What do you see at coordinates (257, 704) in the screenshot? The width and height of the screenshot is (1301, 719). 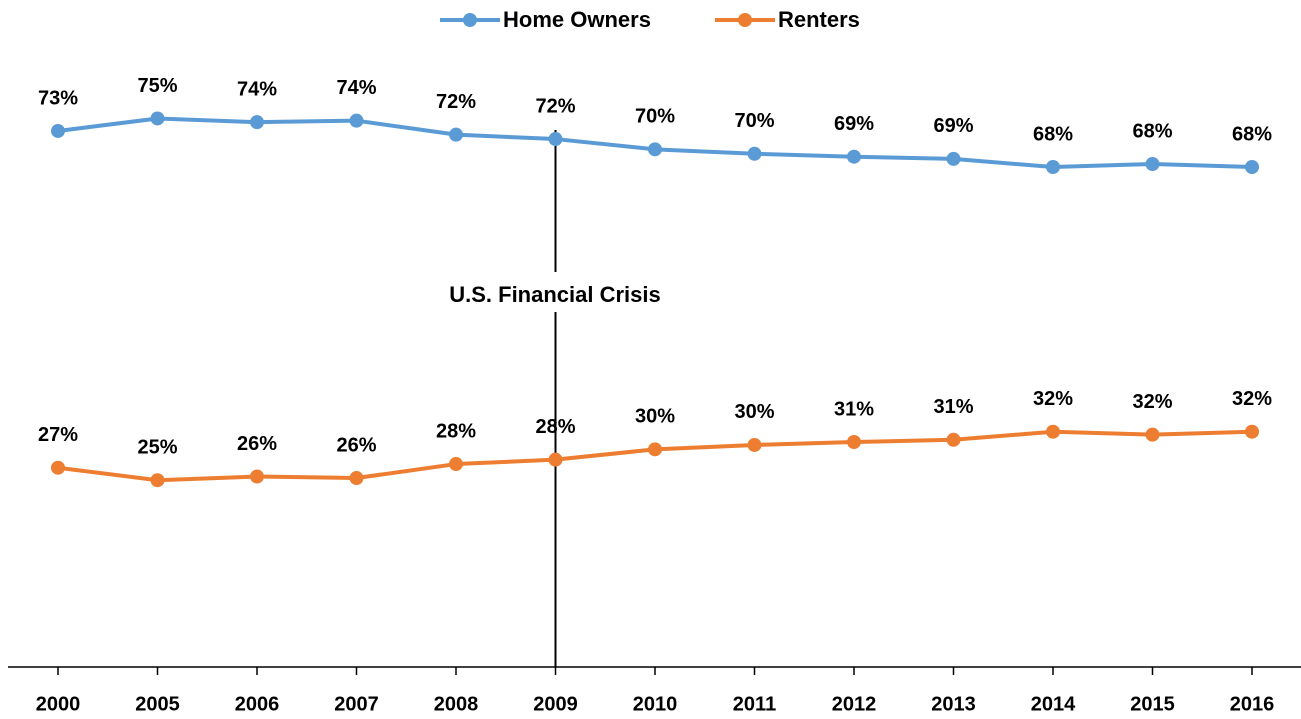 I see `x-tick-label: 2006` at bounding box center [257, 704].